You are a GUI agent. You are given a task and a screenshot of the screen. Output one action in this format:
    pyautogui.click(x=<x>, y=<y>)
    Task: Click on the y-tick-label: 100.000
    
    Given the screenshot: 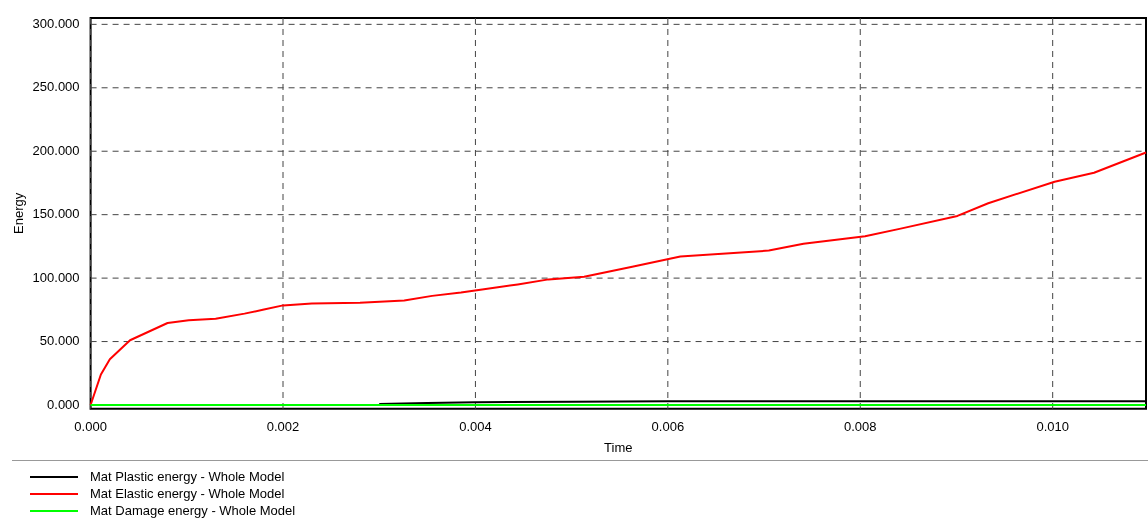 What is the action you would take?
    pyautogui.click(x=56, y=277)
    